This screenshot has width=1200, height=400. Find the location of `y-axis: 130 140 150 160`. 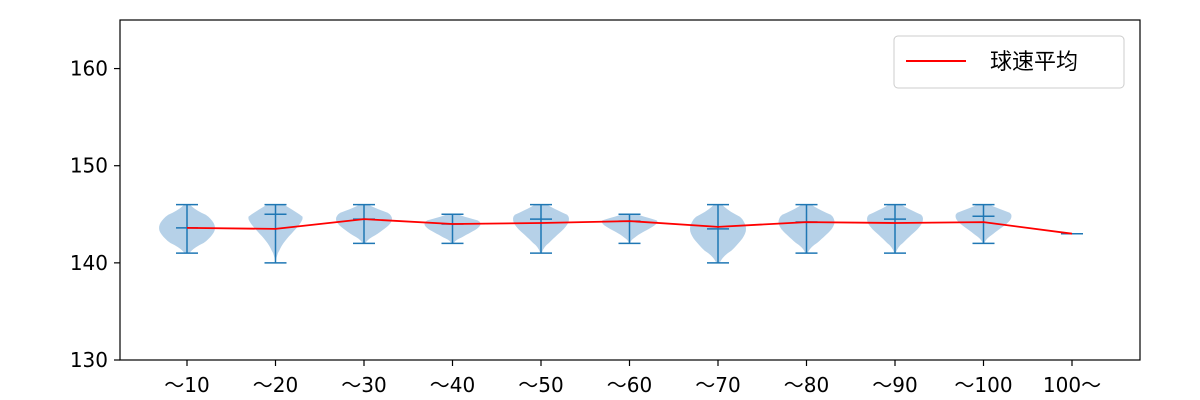

y-axis: 130 140 150 160 is located at coordinates (95, 214).